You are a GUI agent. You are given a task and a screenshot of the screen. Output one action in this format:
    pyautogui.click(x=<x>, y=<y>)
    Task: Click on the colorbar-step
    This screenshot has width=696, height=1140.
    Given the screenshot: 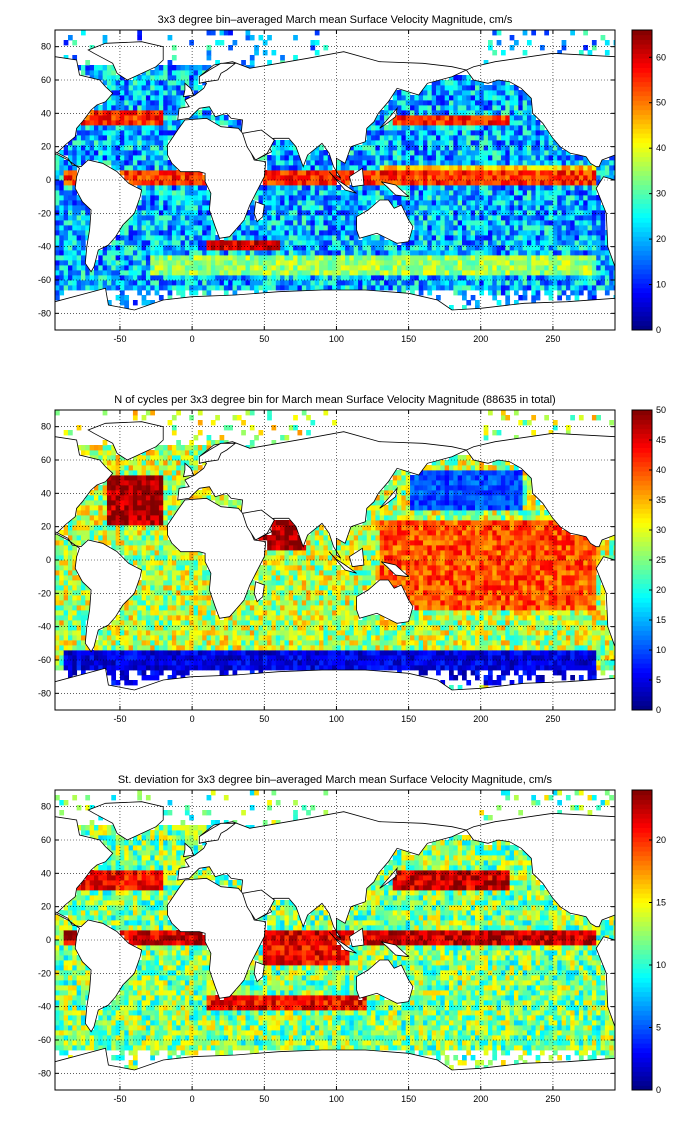 What is the action you would take?
    pyautogui.click(x=642, y=295)
    